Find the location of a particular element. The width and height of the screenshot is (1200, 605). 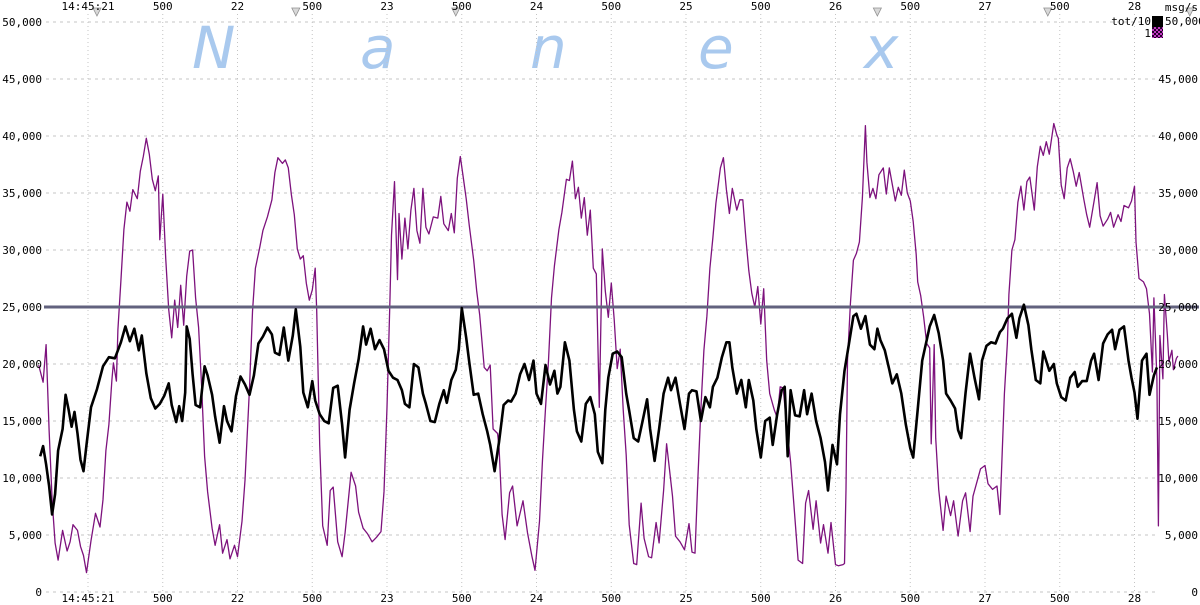

x-tick-label-top: 28 is located at coordinates (1134, 6).